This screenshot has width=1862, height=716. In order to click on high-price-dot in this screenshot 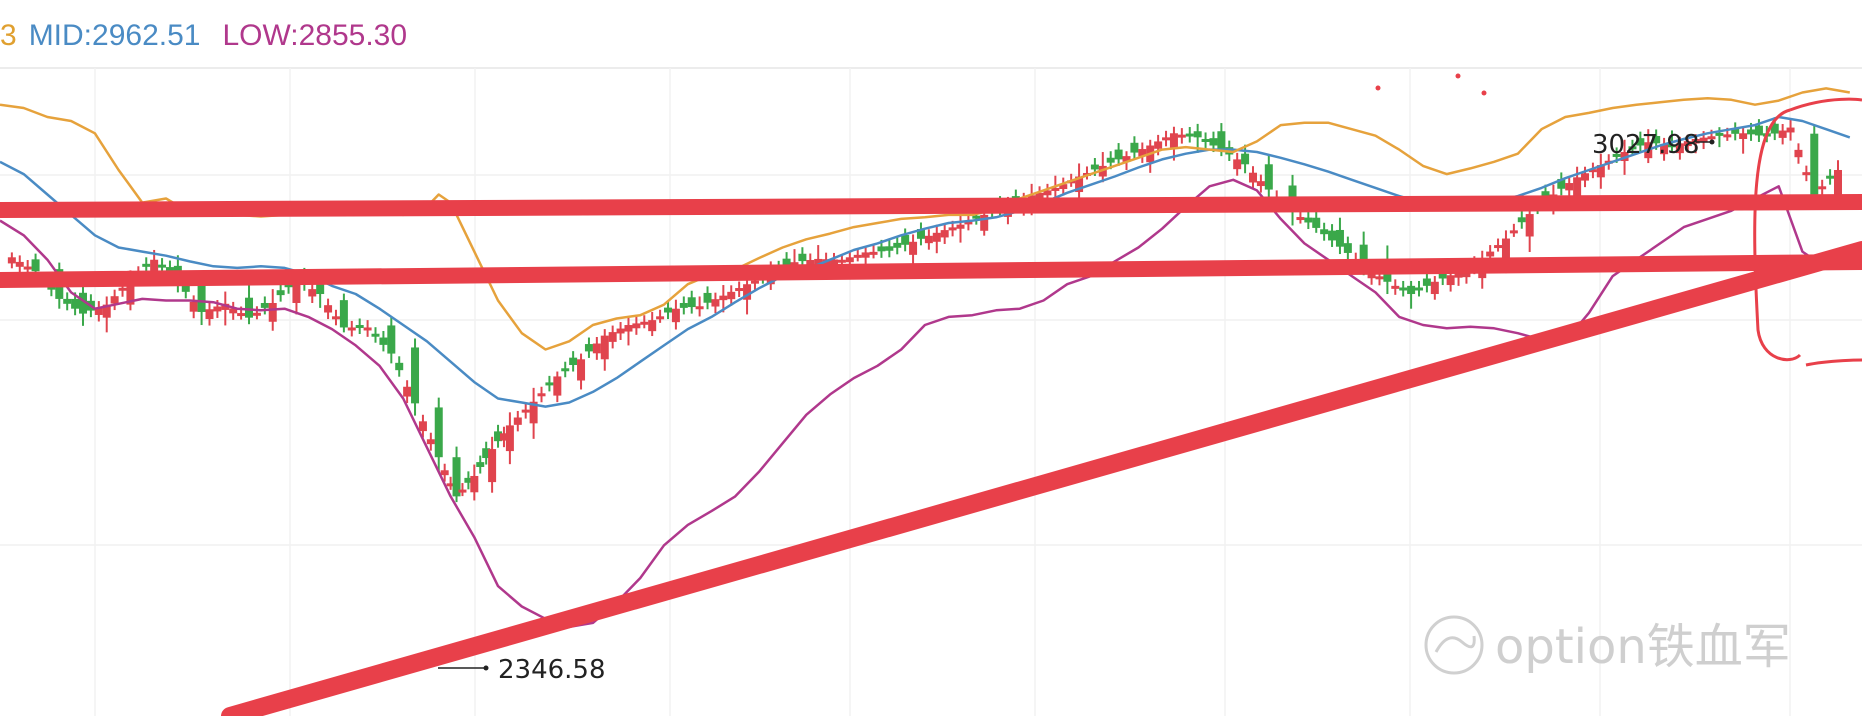, I will do `click(1712, 142)`.